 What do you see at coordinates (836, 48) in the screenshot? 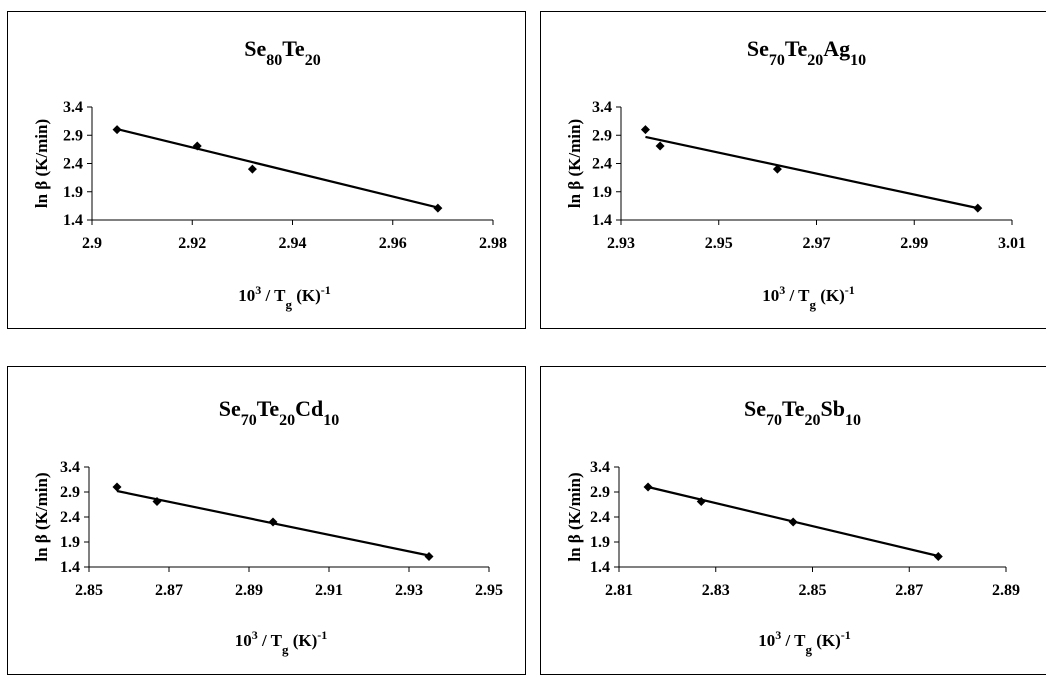
I see `label-run: Ag` at bounding box center [836, 48].